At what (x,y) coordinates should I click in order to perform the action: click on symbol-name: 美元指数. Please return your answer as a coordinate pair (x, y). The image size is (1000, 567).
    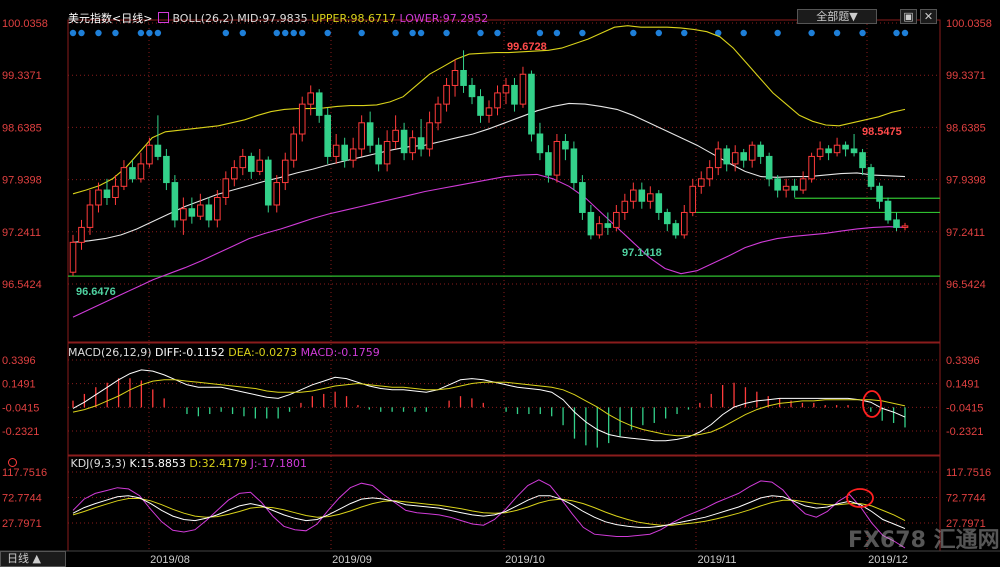
    Looking at the image, I should click on (90, 18).